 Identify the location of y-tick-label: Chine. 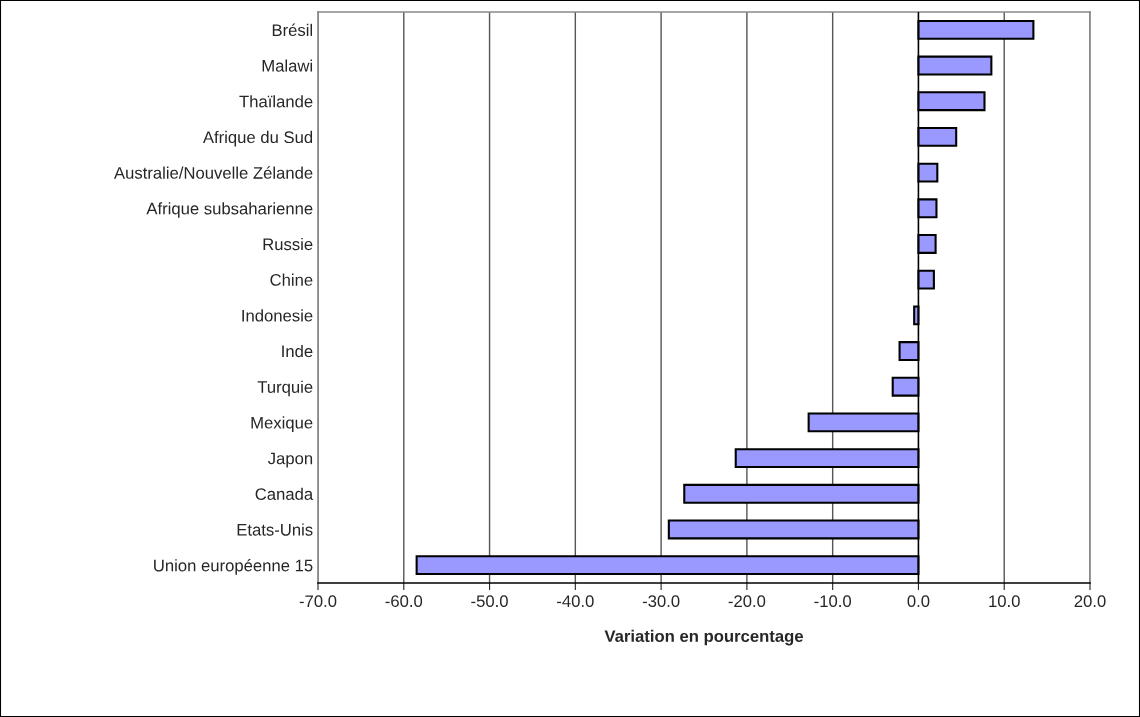
(291, 279).